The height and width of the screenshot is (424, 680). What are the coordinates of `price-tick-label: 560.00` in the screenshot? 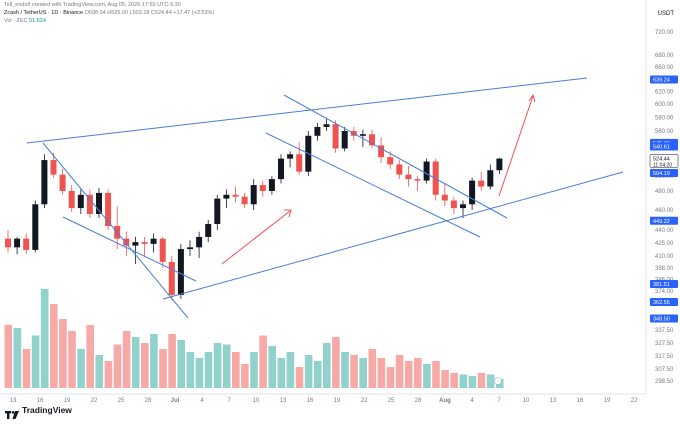 It's located at (664, 132).